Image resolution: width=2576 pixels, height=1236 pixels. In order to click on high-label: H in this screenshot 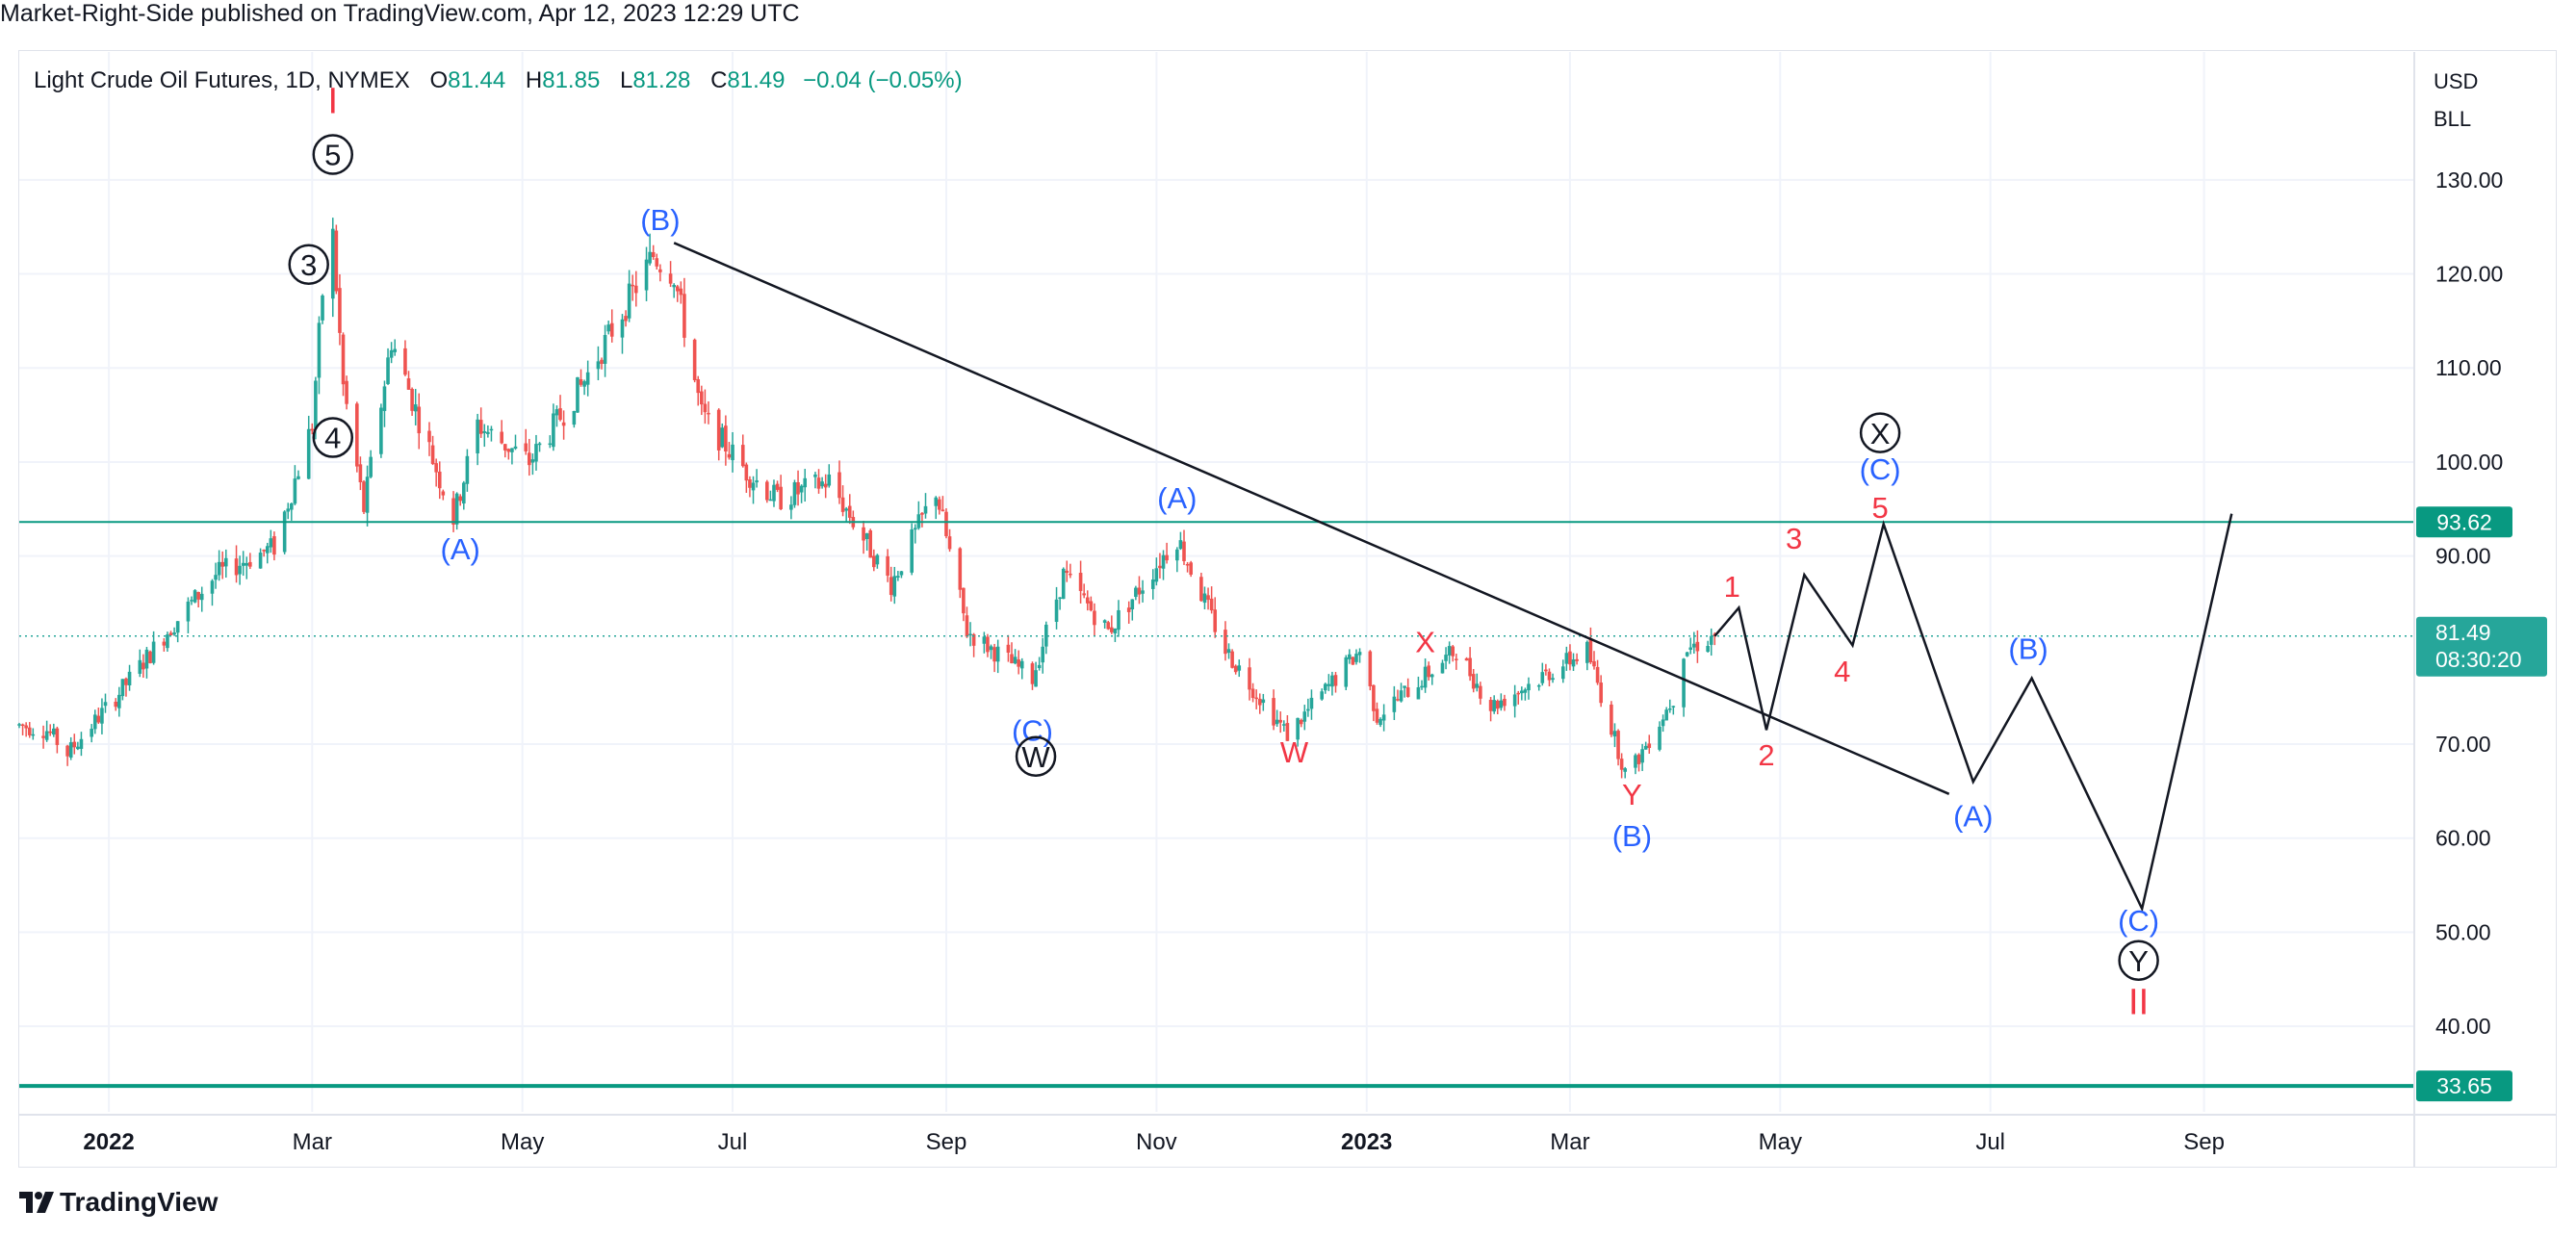, I will do `click(534, 80)`.